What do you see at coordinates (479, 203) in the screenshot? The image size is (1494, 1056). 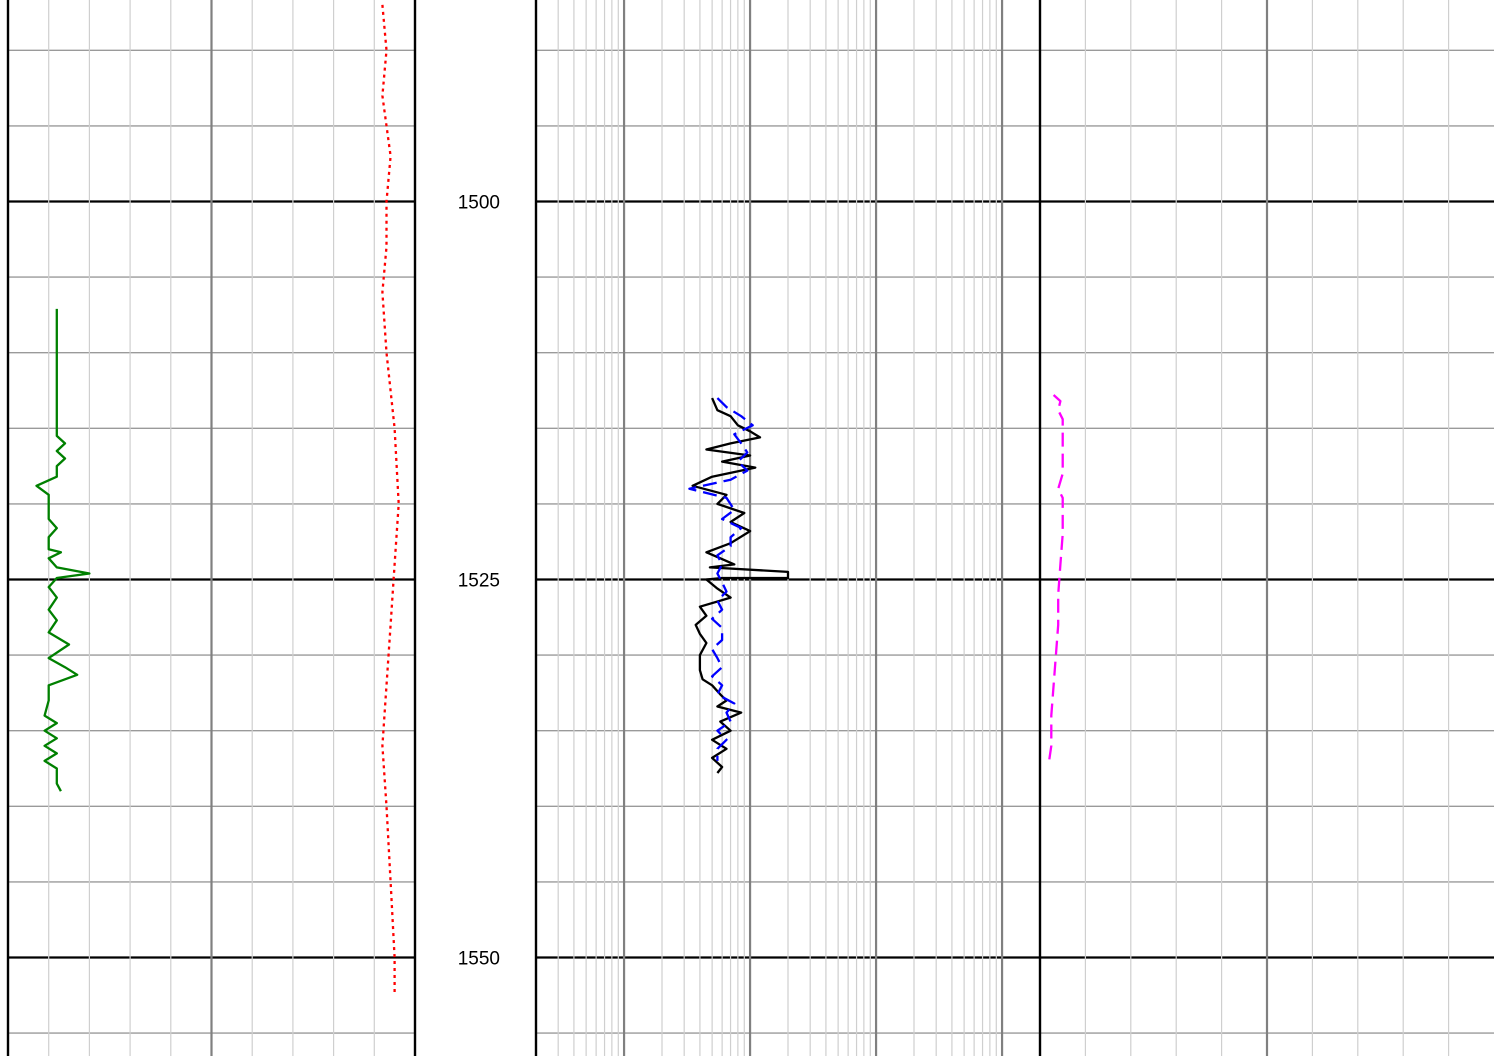 I see `depth-label: 1500` at bounding box center [479, 203].